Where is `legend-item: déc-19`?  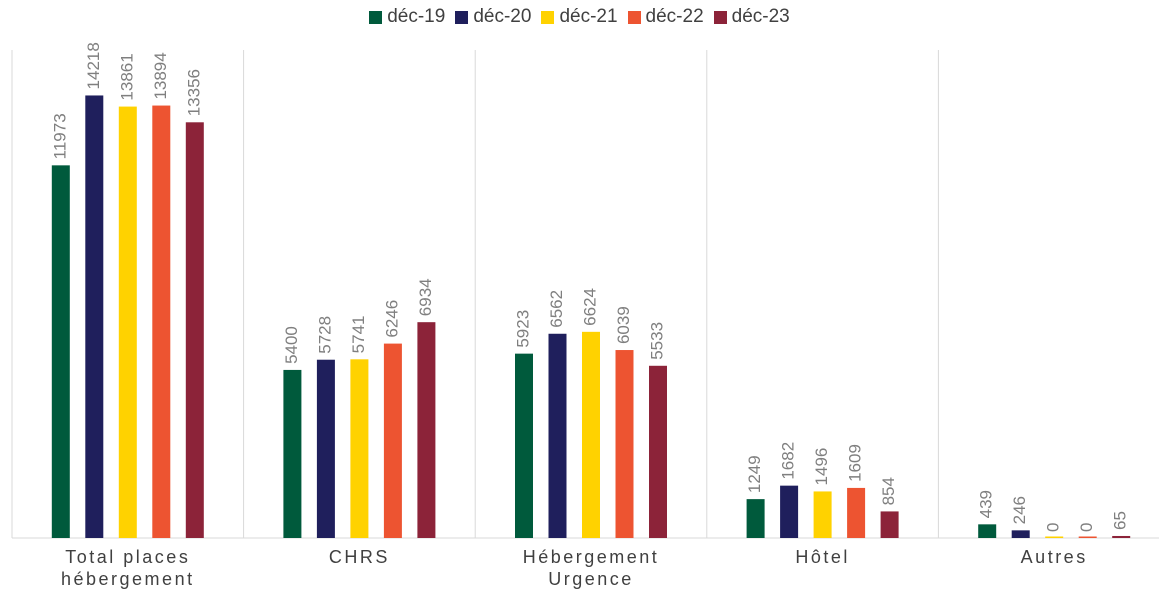 legend-item: déc-19 is located at coordinates (407, 17).